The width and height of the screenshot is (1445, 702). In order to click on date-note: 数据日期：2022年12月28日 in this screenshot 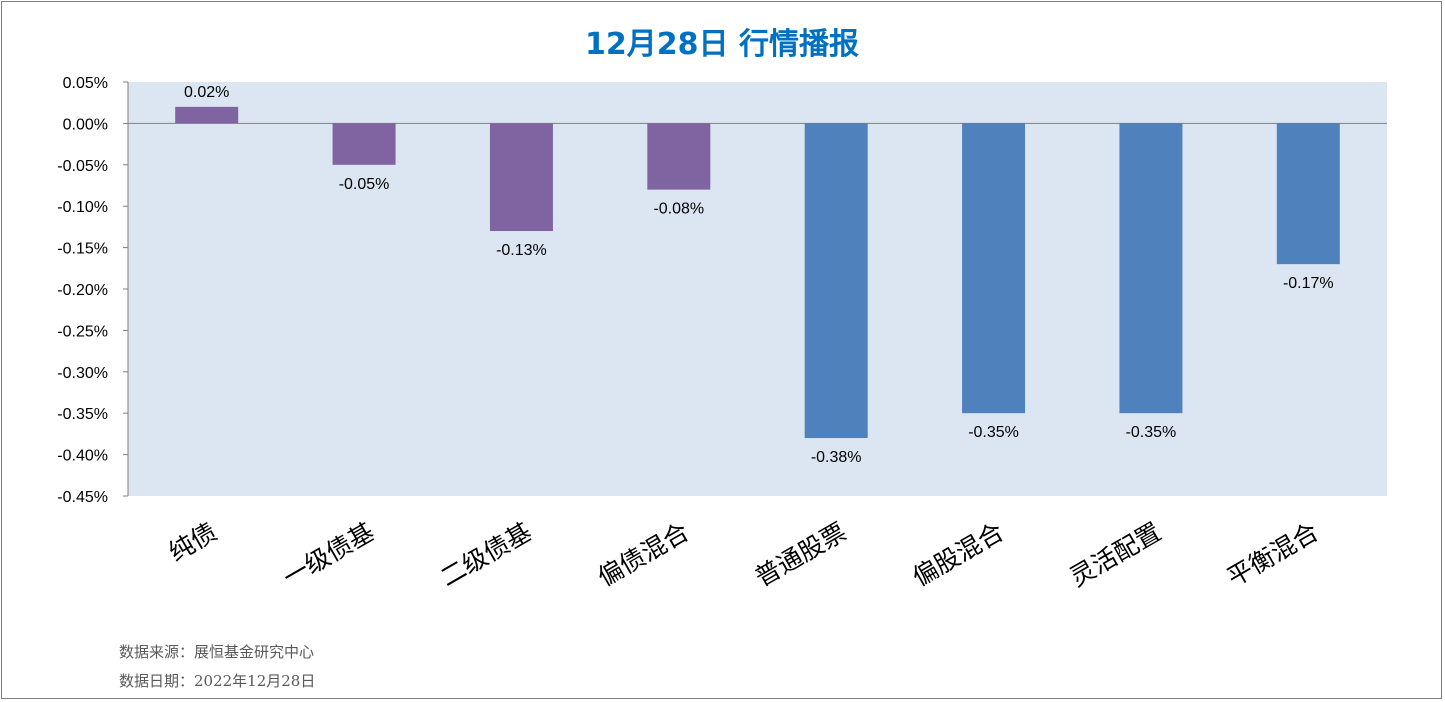, I will do `click(217, 681)`.